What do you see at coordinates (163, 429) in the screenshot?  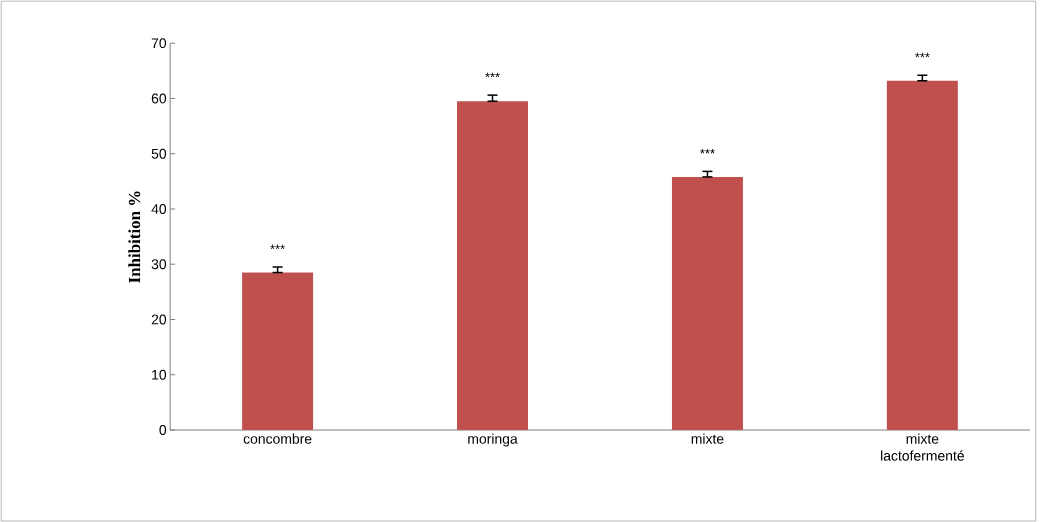 I see `y-tick-label: 0` at bounding box center [163, 429].